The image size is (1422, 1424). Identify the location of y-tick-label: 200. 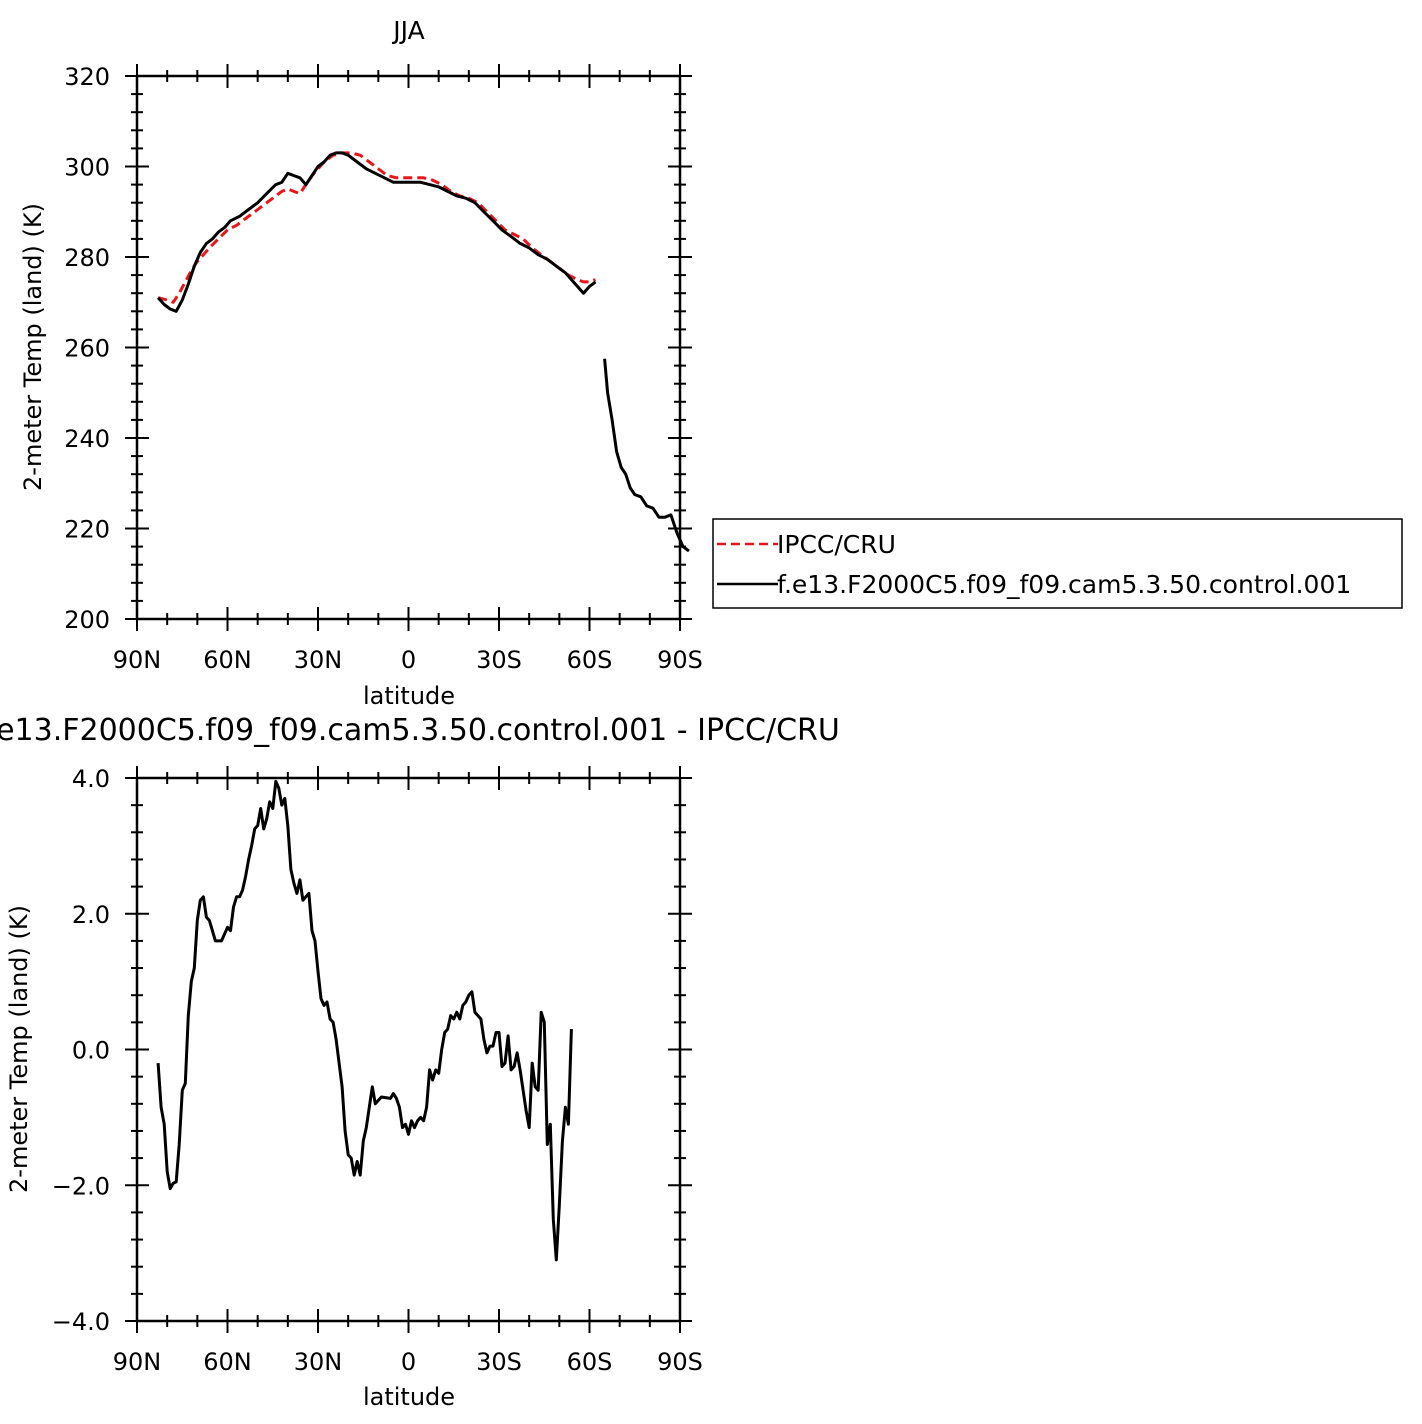
(87, 620).